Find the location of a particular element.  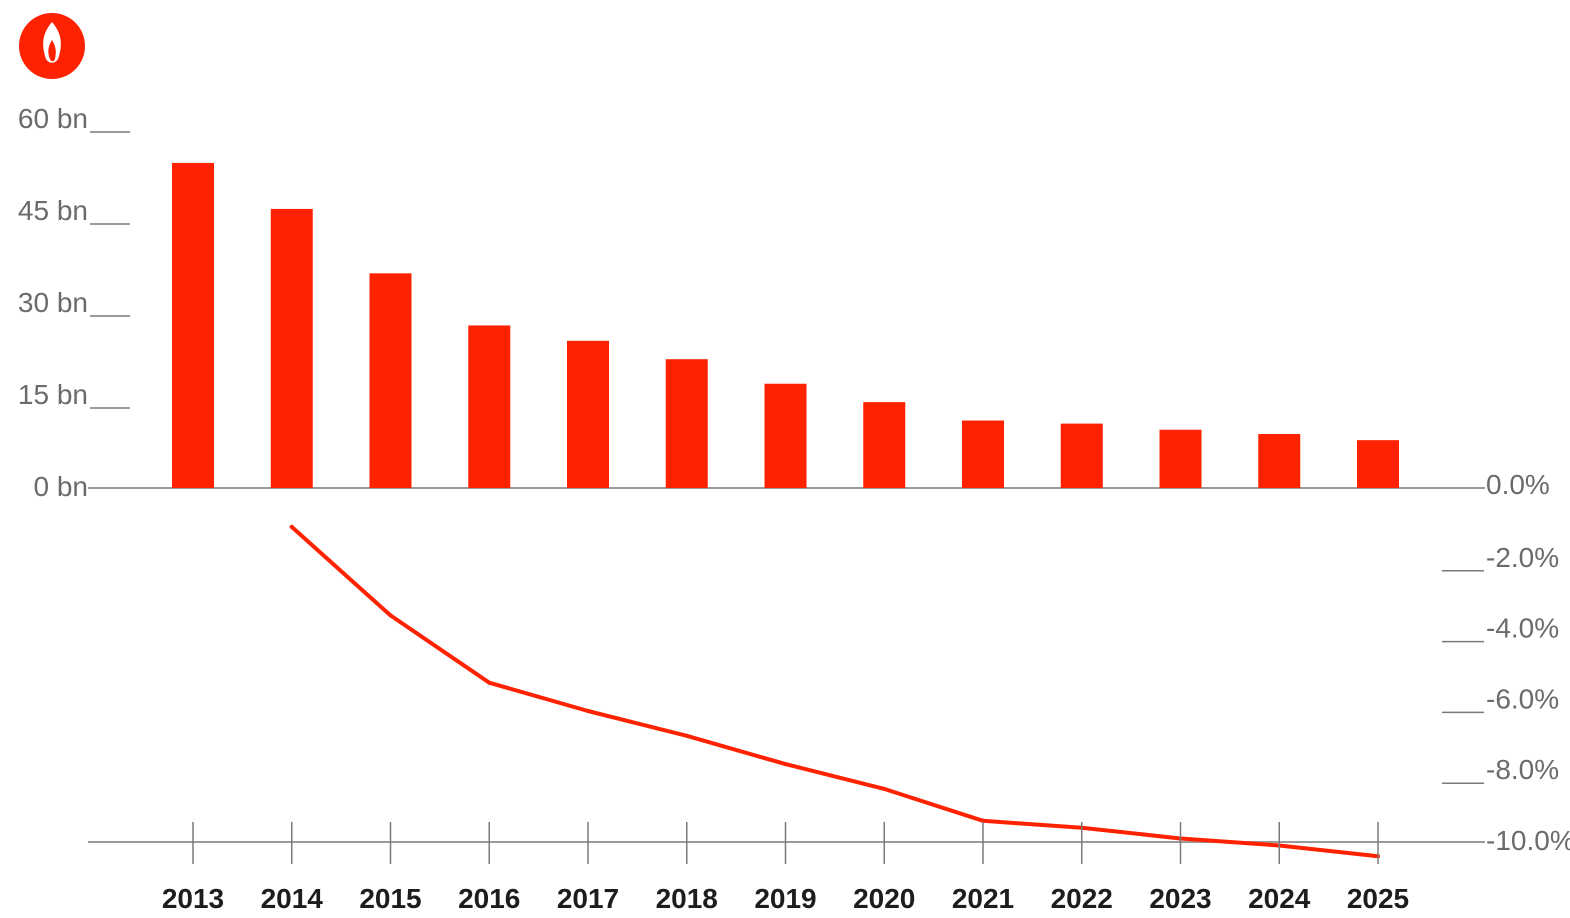

bar-2024 is located at coordinates (1279, 461).